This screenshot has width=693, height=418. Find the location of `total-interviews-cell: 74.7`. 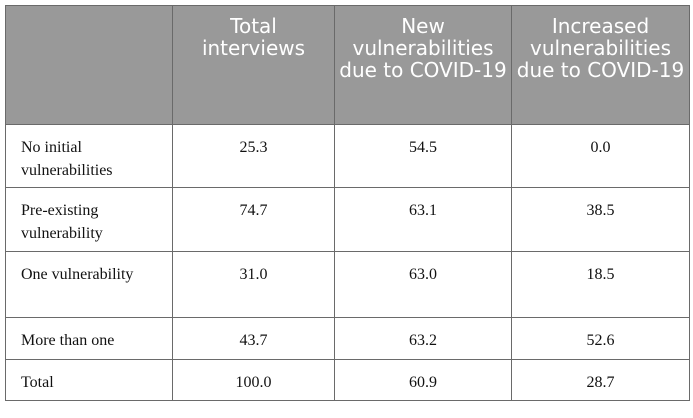

total-interviews-cell: 74.7 is located at coordinates (253, 219).